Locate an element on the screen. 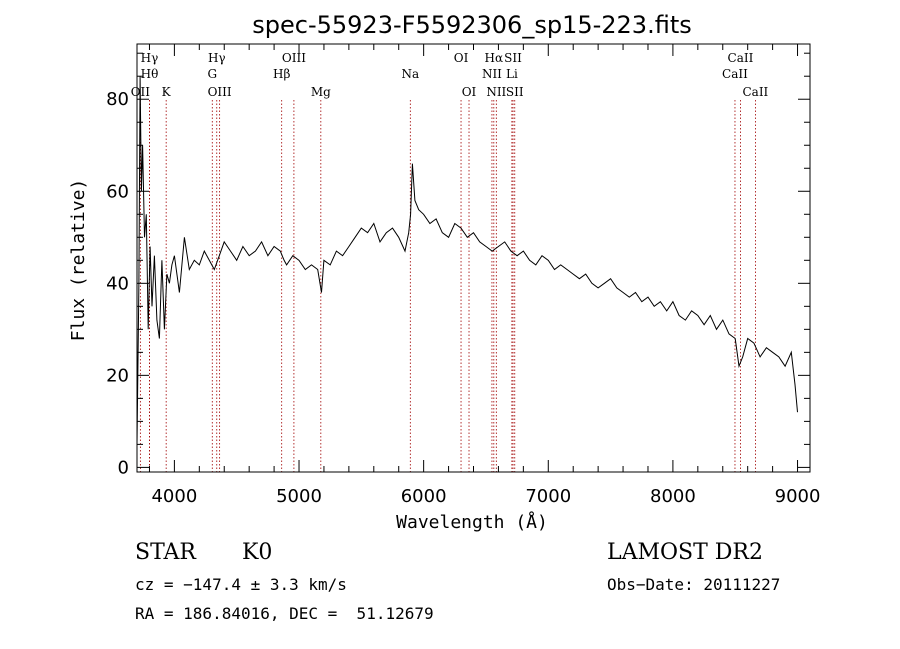 This screenshot has height=649, width=900. y-tick-label: 0 is located at coordinates (123, 467).